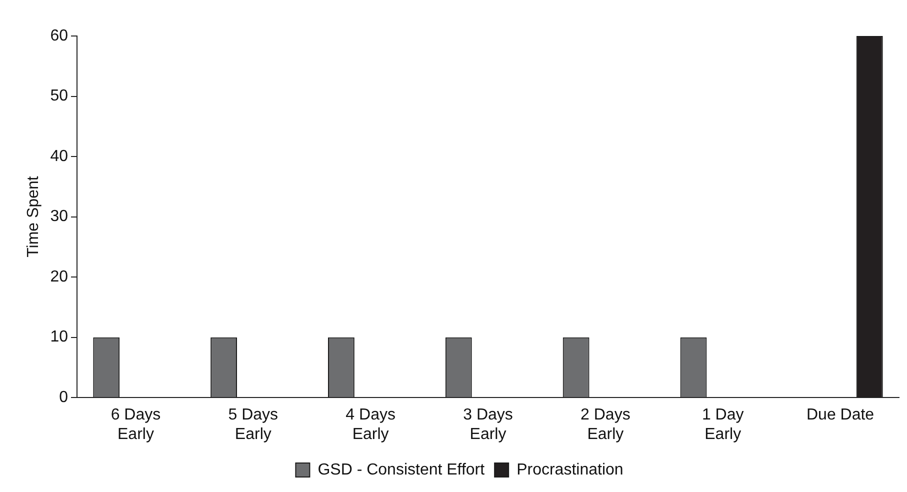 The width and height of the screenshot is (907, 492). Describe the element at coordinates (371, 424) in the screenshot. I see `x-tick-label: 4 Days Early` at that location.